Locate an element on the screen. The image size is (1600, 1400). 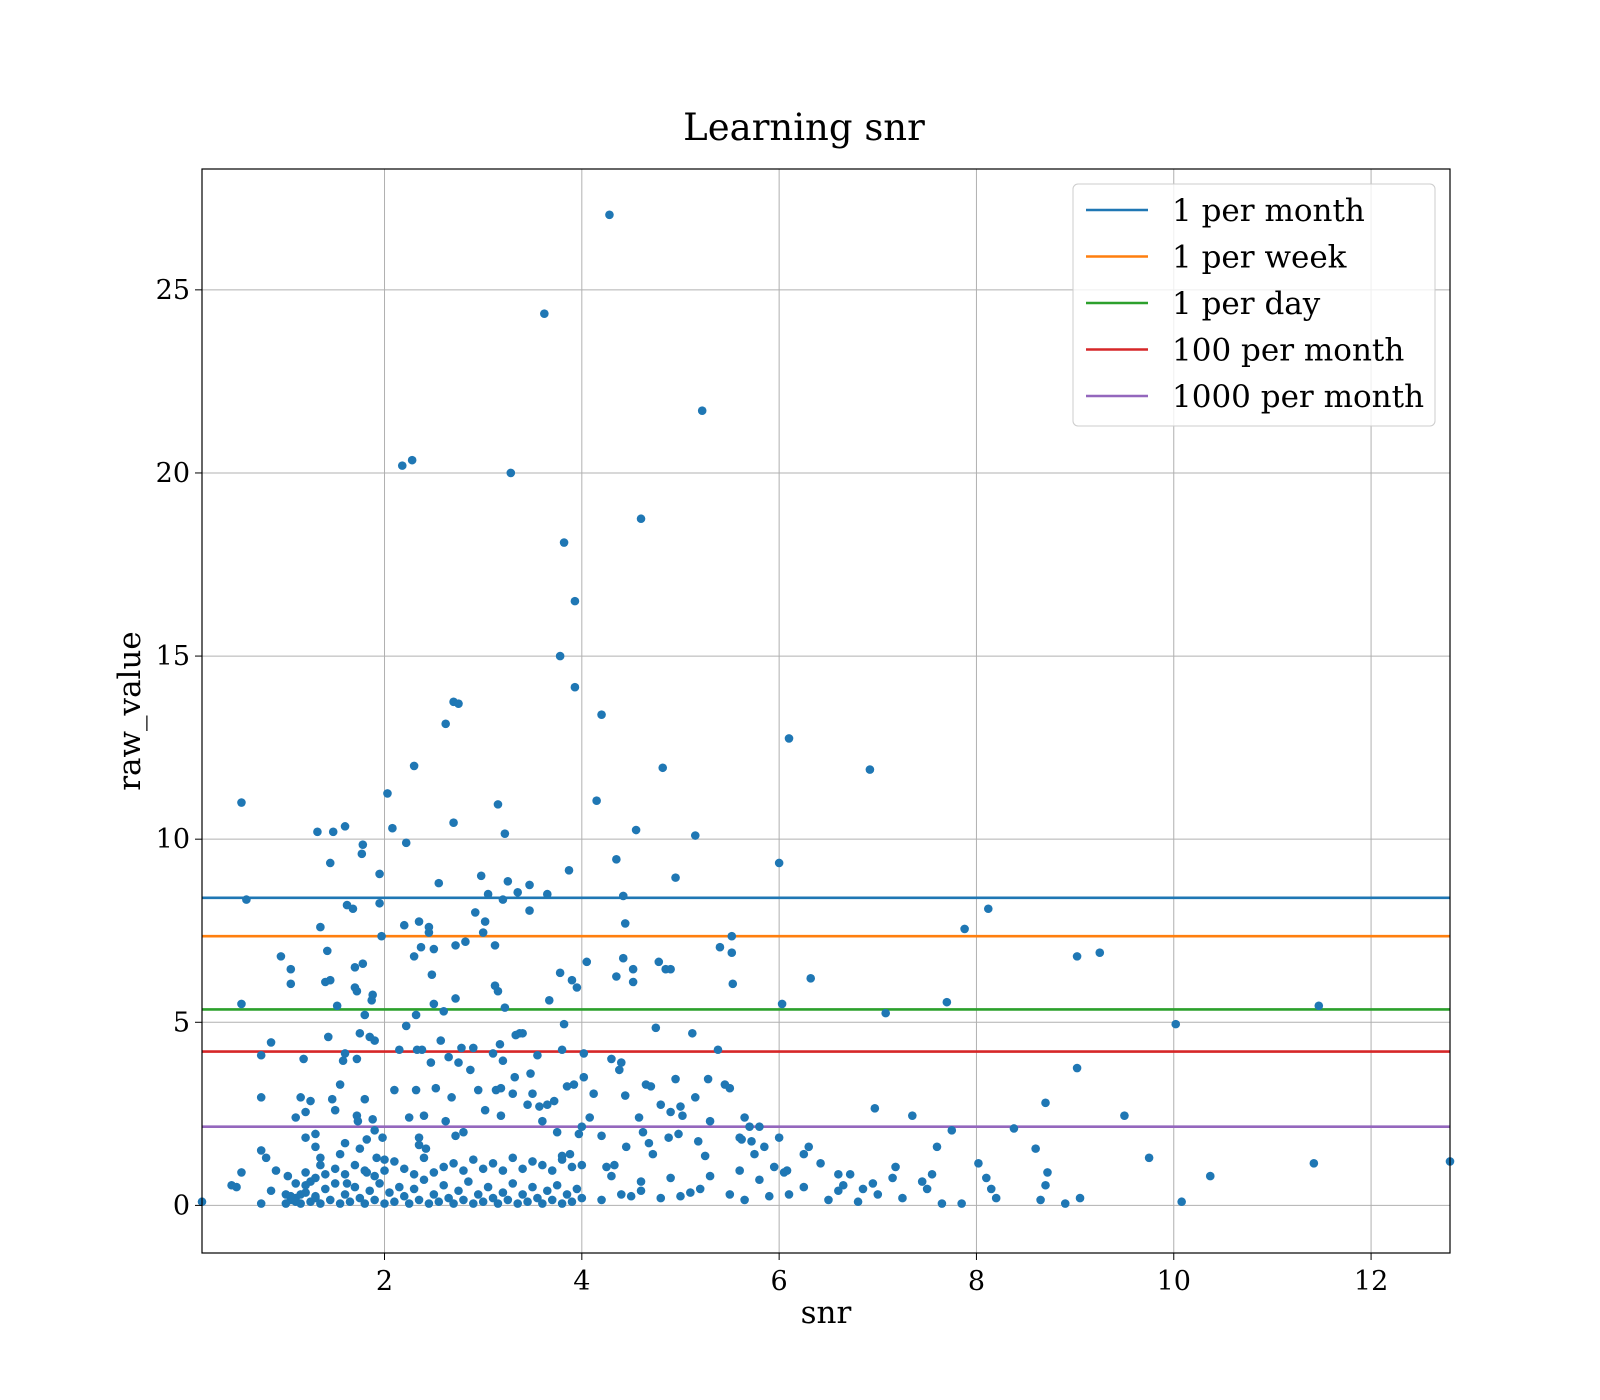
chart-title: Learning snr is located at coordinates (804, 127).